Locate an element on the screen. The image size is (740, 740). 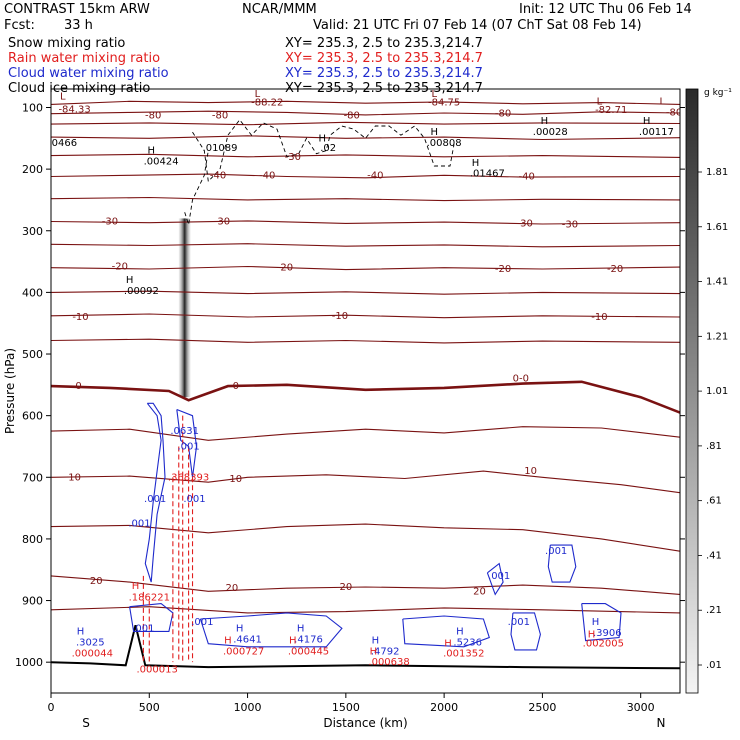
field-cloudwater-xy: XY= 235.3, 2.5 to 235.3,214.7 is located at coordinates (384, 73).